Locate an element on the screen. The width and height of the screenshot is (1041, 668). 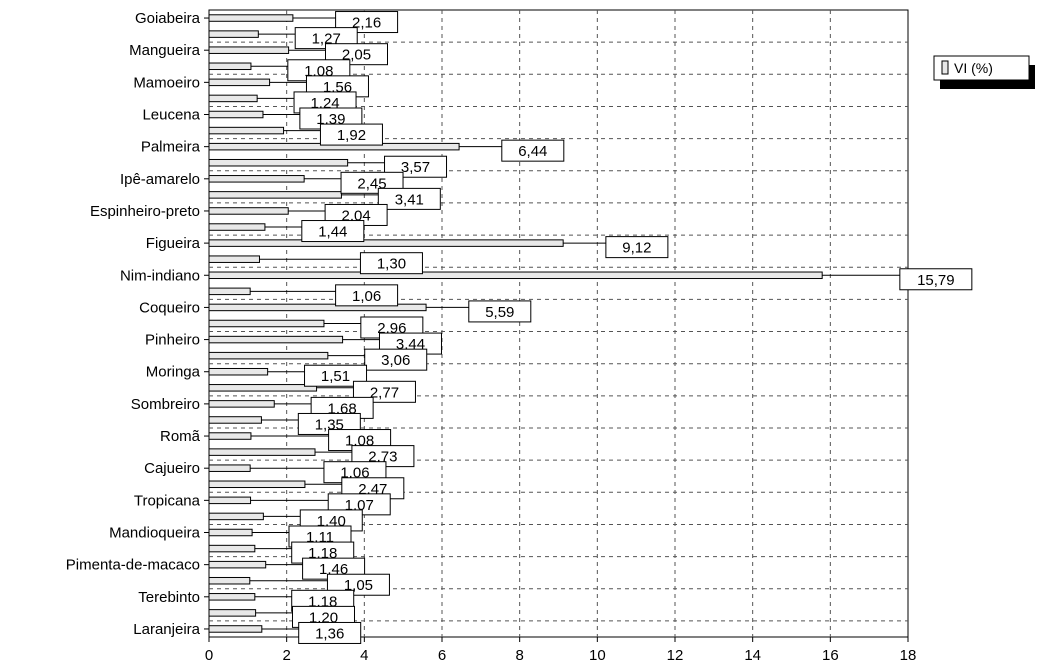
data-label: 3,06 is located at coordinates (395, 360).